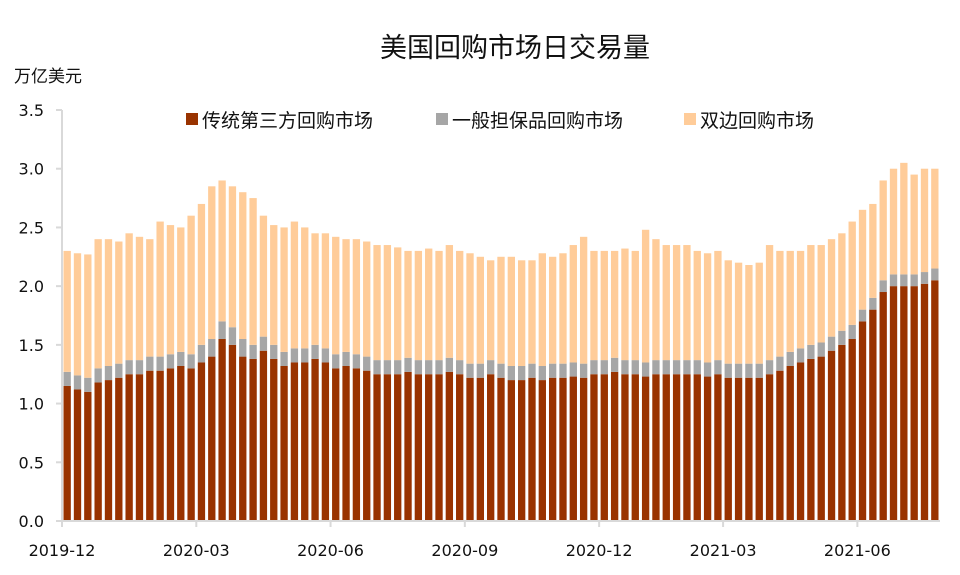 The height and width of the screenshot is (575, 960). Describe the element at coordinates (442, 119) in the screenshot. I see `legend-swatch` at that location.